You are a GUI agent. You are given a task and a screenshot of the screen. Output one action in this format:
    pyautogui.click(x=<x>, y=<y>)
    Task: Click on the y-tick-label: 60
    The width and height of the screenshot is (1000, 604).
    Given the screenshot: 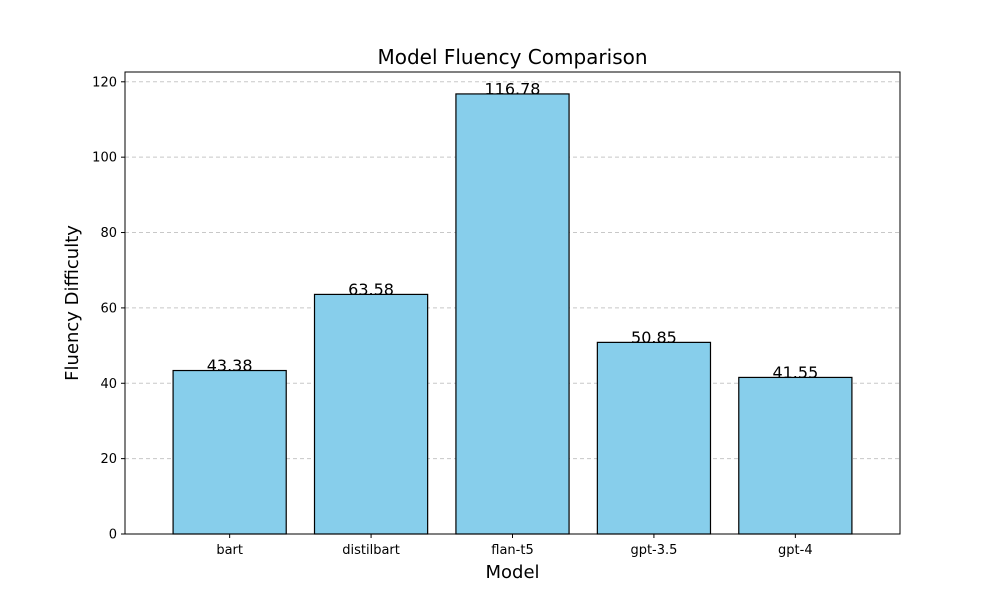 What is the action you would take?
    pyautogui.click(x=108, y=308)
    